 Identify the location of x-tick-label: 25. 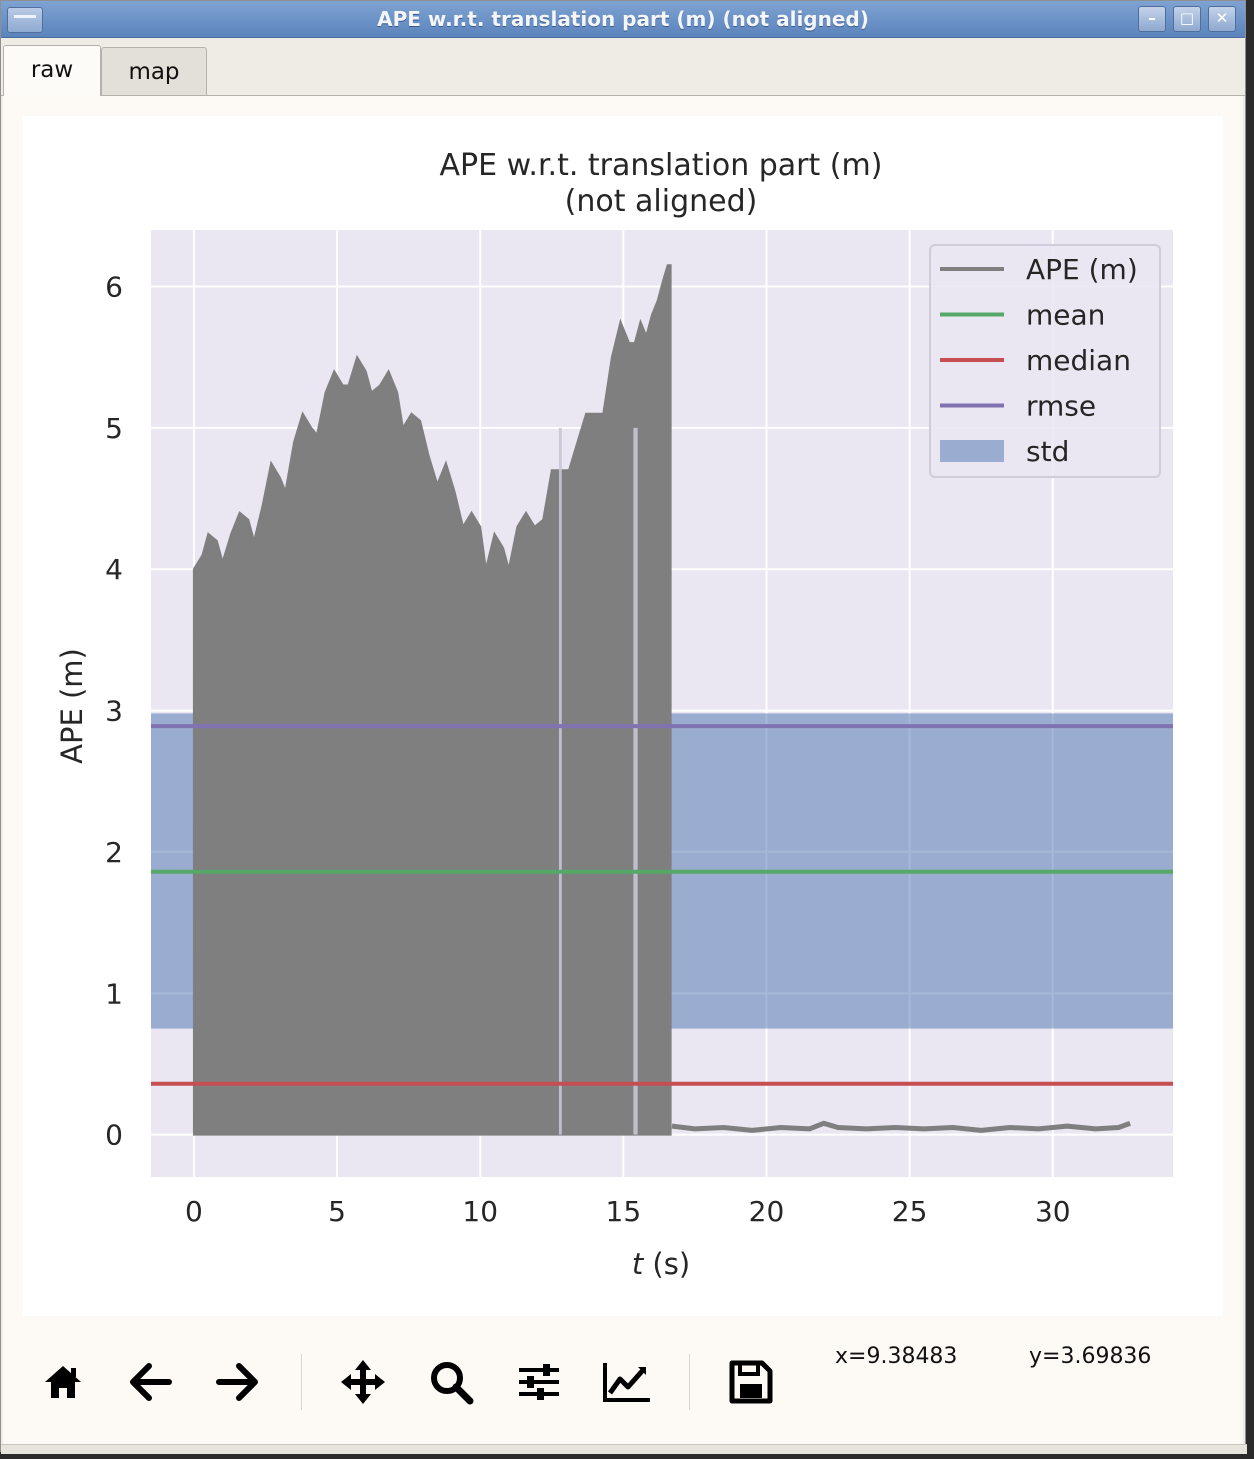
(910, 1211).